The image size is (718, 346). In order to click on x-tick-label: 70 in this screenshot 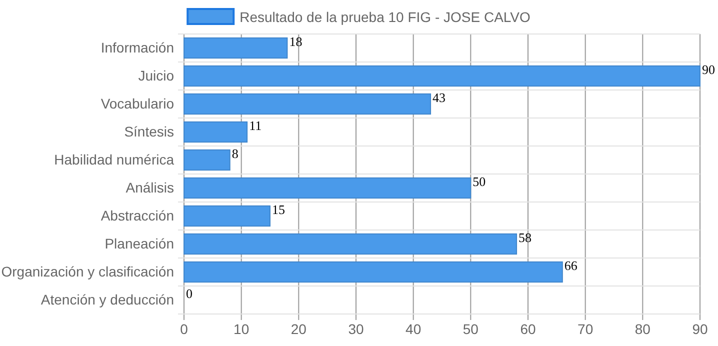, I will do `click(586, 328)`.